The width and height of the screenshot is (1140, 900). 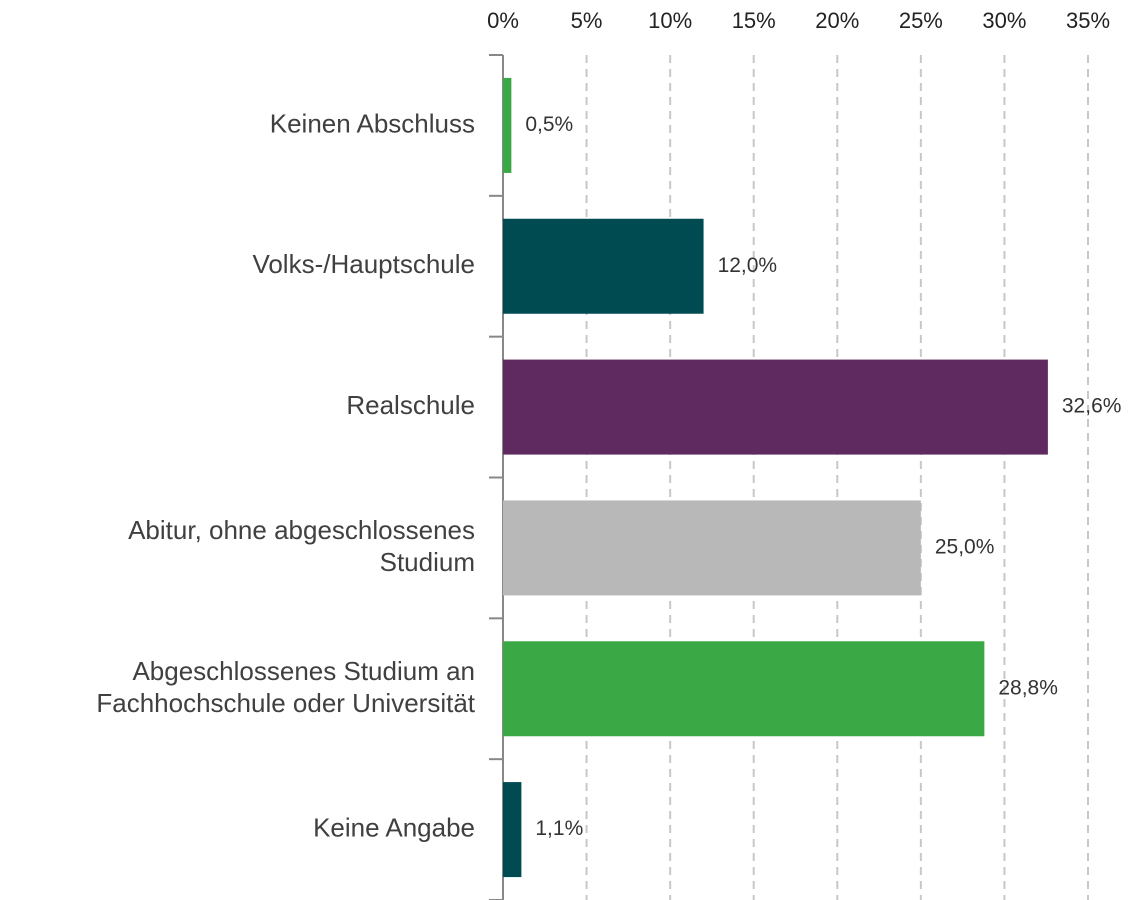 I want to click on x-tick-label: 0%, so click(x=503, y=20).